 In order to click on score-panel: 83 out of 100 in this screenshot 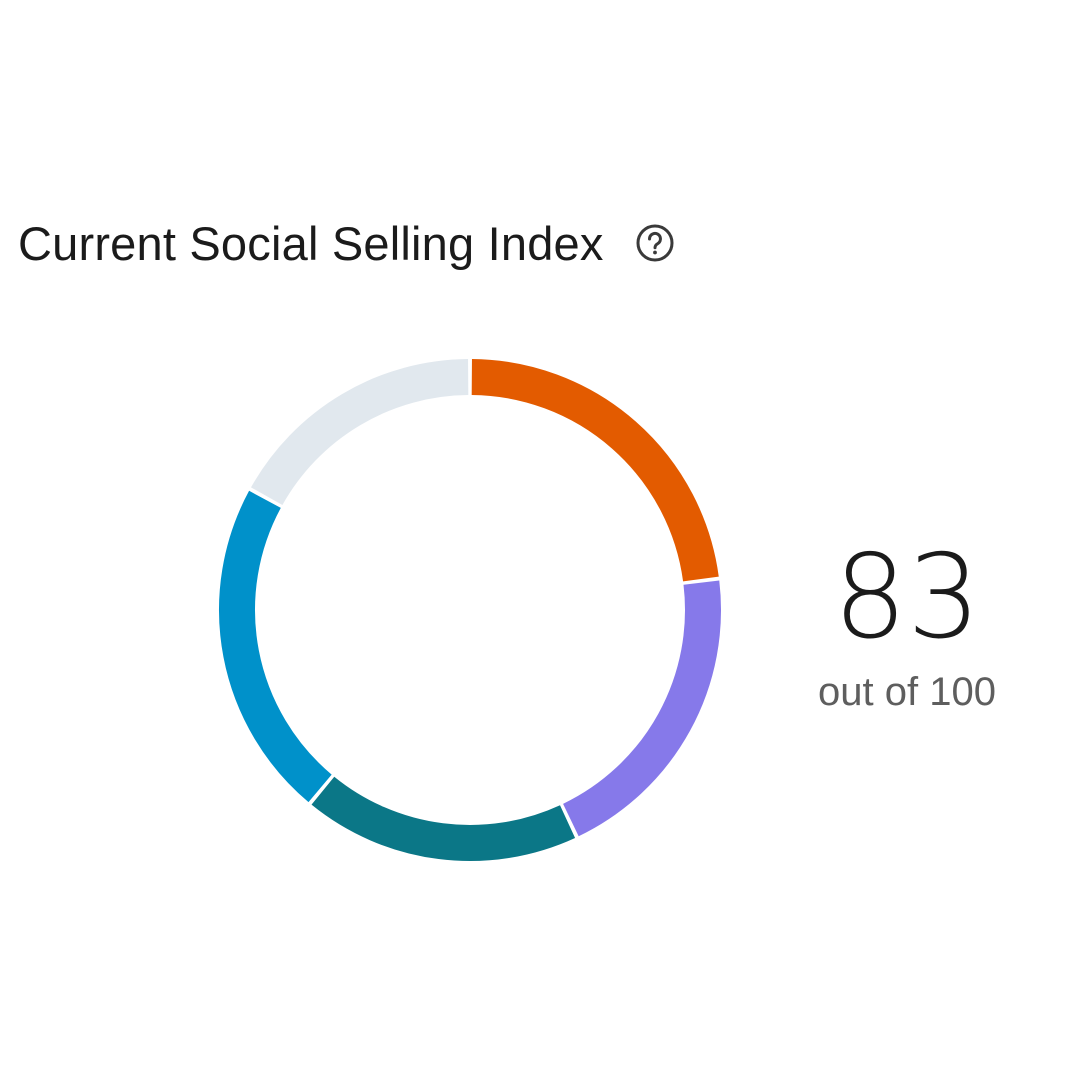, I will do `click(907, 627)`.